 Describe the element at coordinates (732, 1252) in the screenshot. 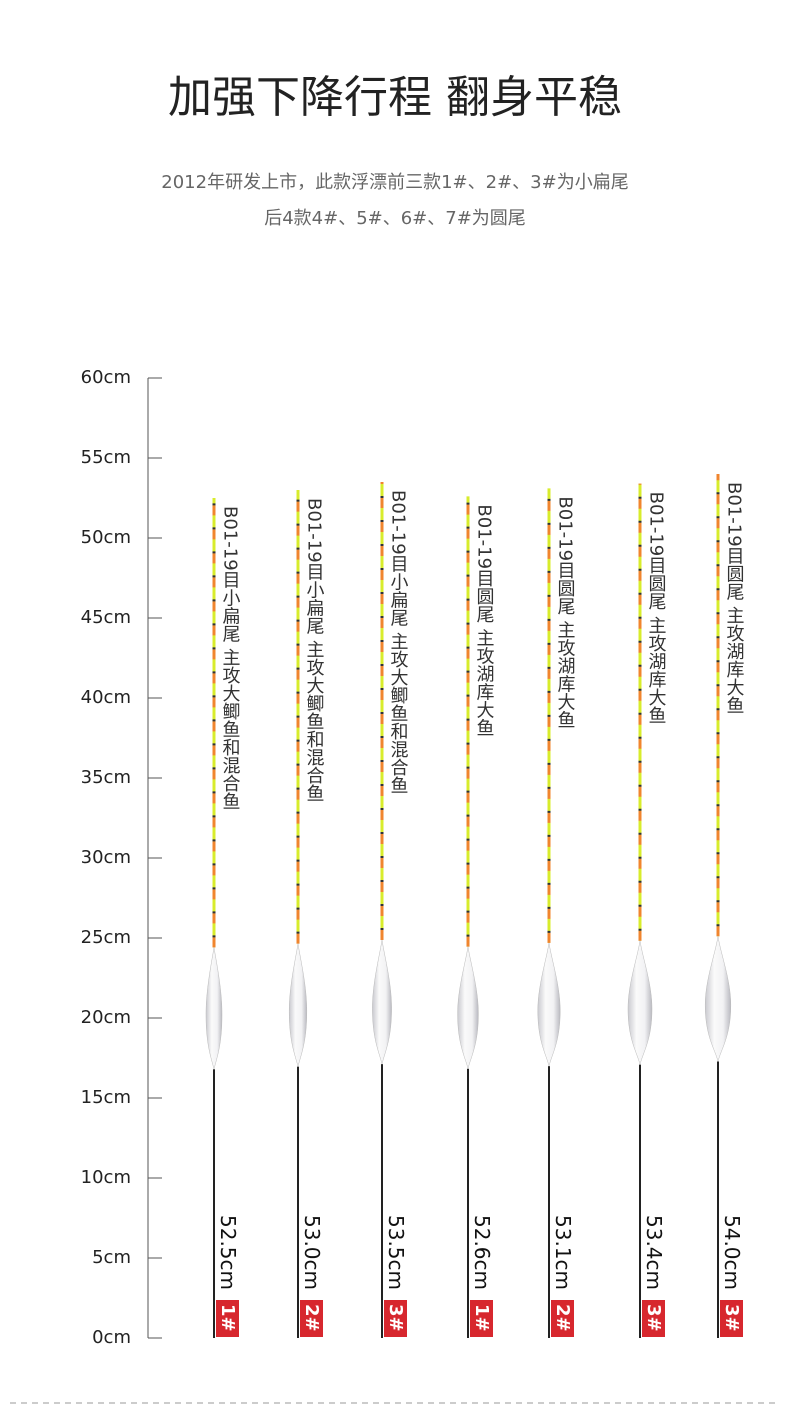

I see `length-label: 54.0cm` at that location.